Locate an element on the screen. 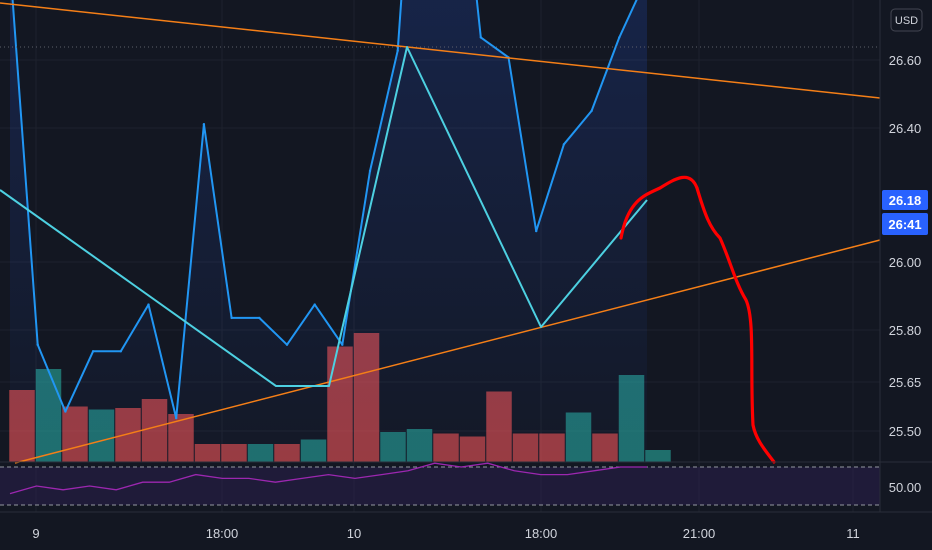  current-price-box is located at coordinates (905, 200).